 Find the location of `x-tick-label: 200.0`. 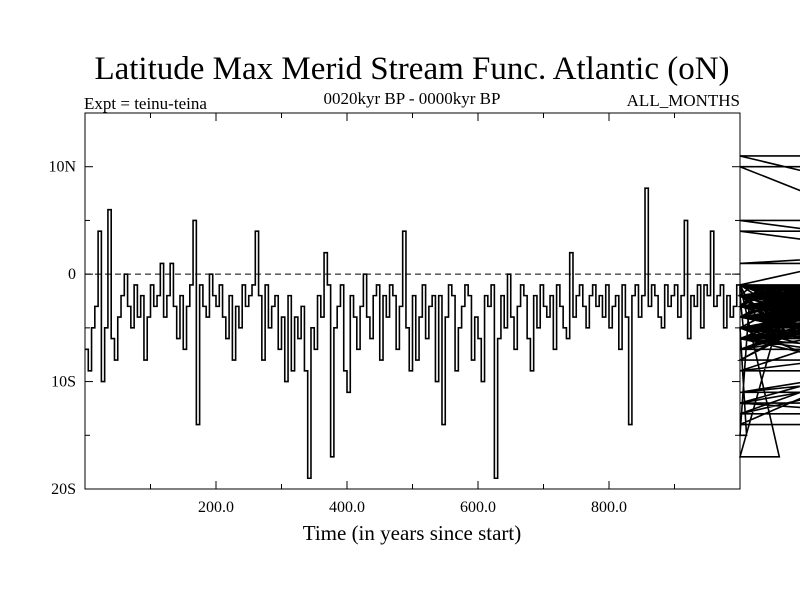

x-tick-label: 200.0 is located at coordinates (216, 507).